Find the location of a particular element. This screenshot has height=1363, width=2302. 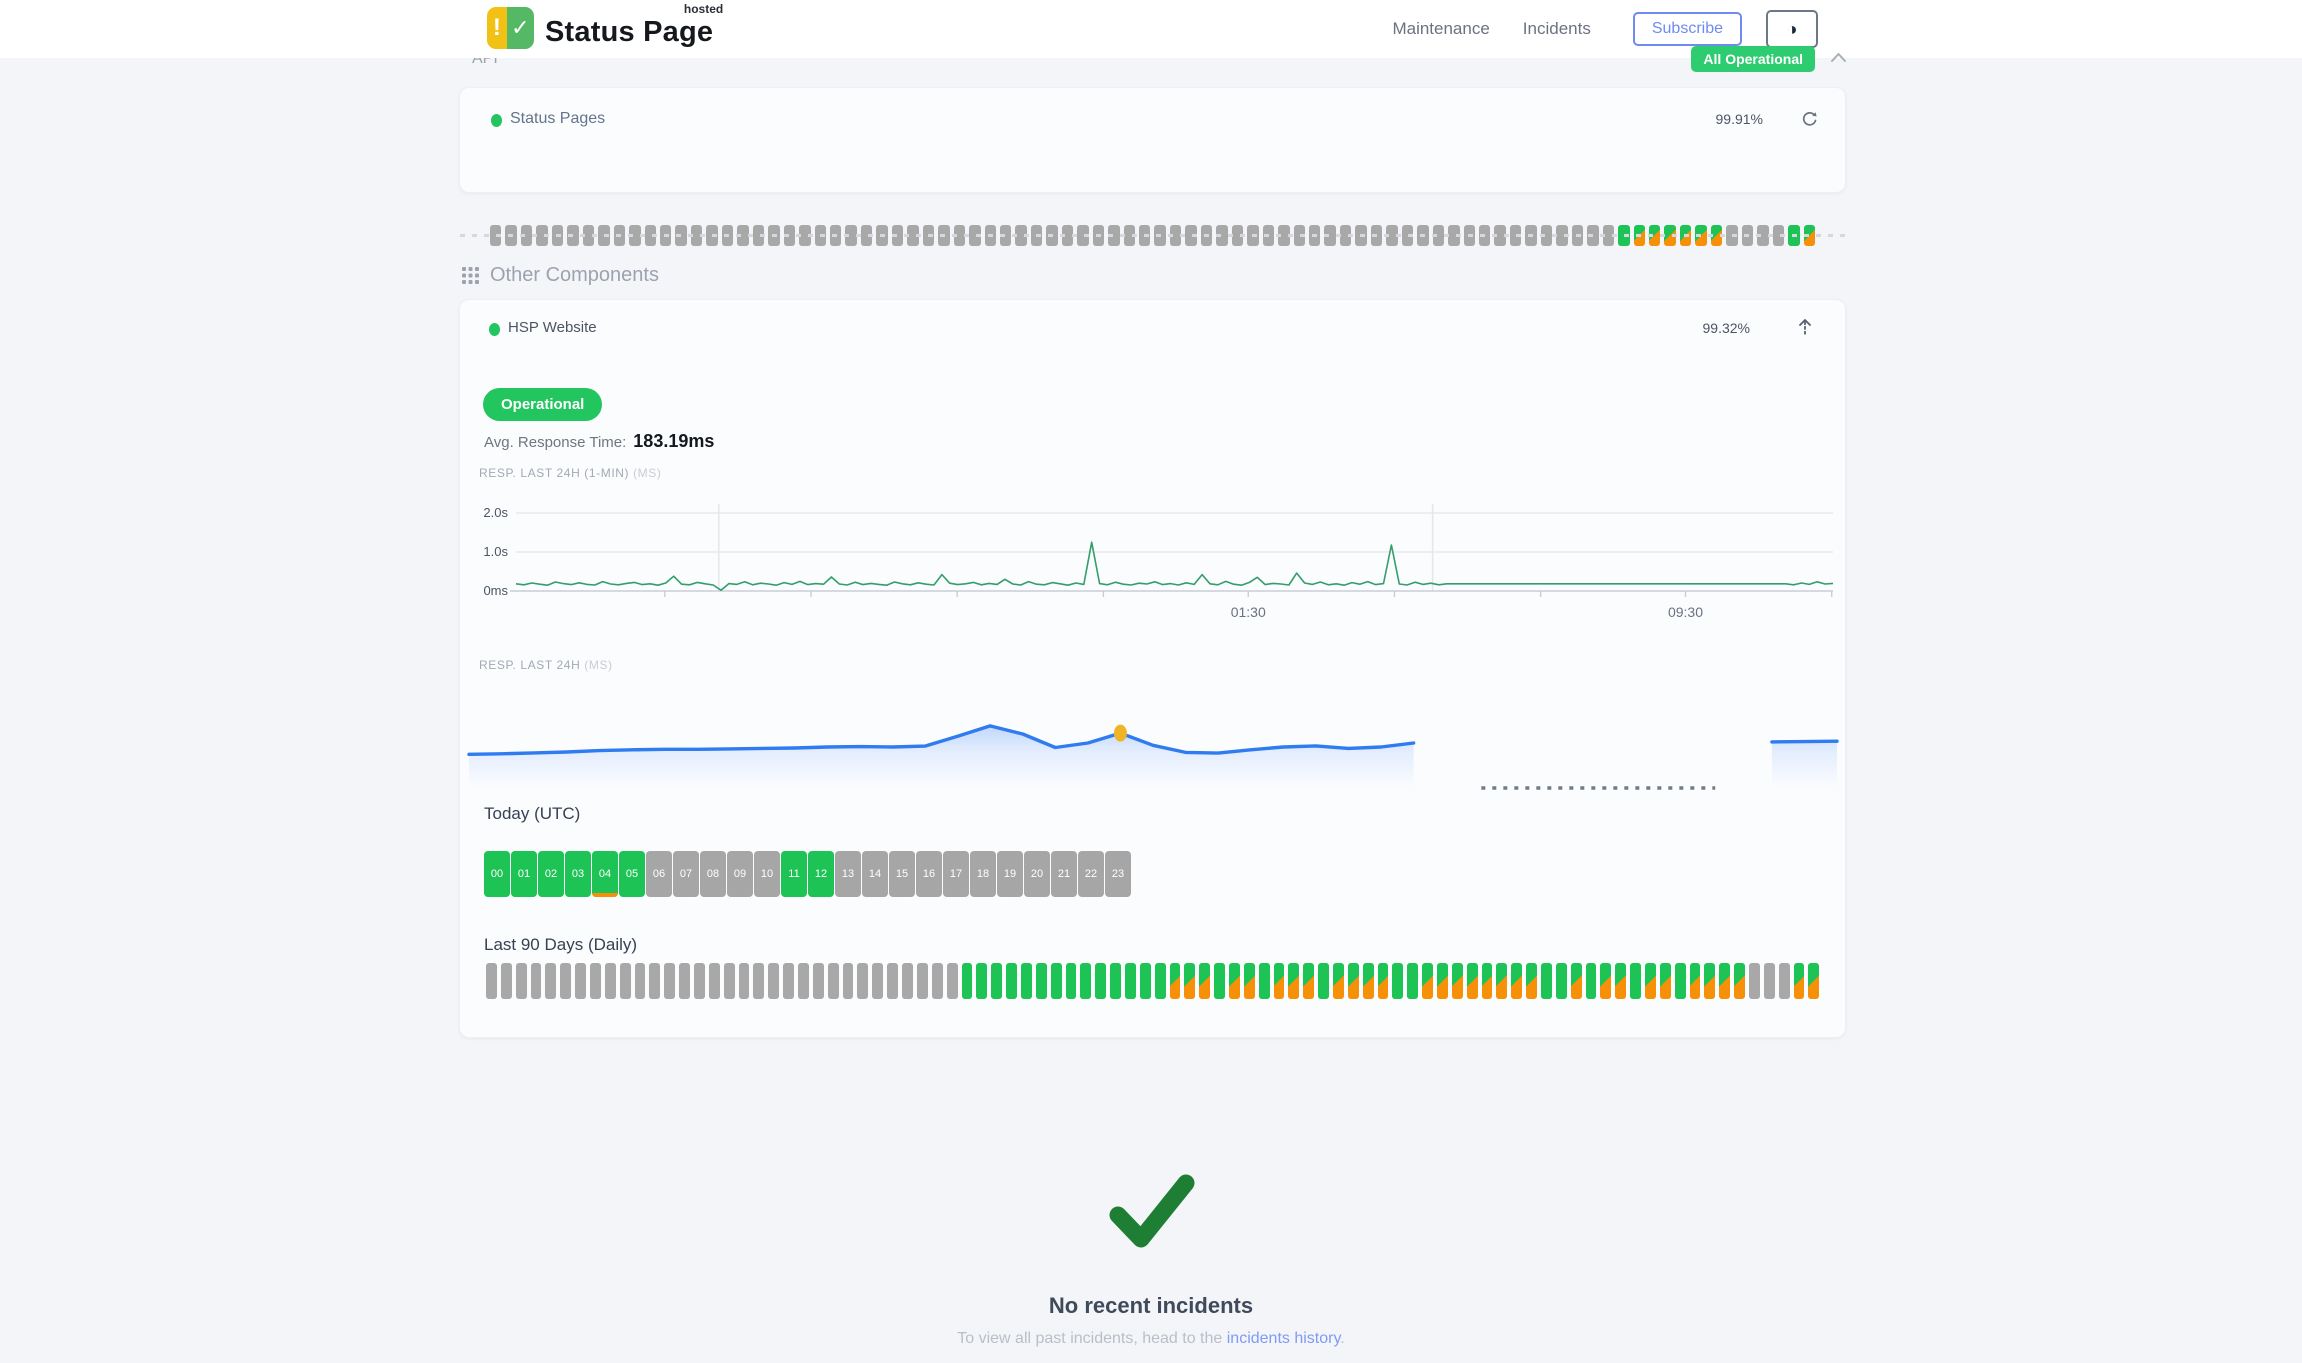

hour-tile: 22 is located at coordinates (1091, 874).